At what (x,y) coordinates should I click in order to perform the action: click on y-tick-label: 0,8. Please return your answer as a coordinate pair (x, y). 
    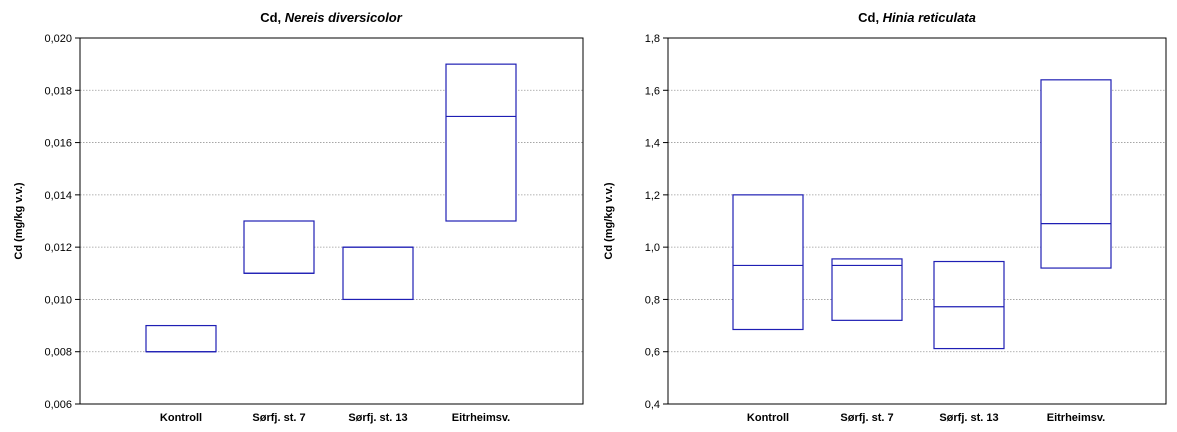
    Looking at the image, I should click on (652, 300).